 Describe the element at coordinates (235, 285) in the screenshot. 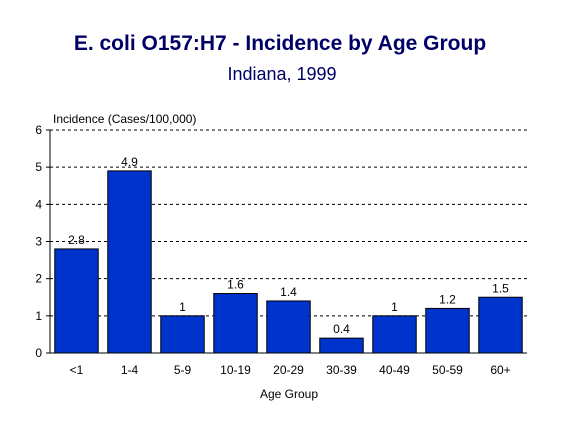

I see `data-label: 1.6` at that location.